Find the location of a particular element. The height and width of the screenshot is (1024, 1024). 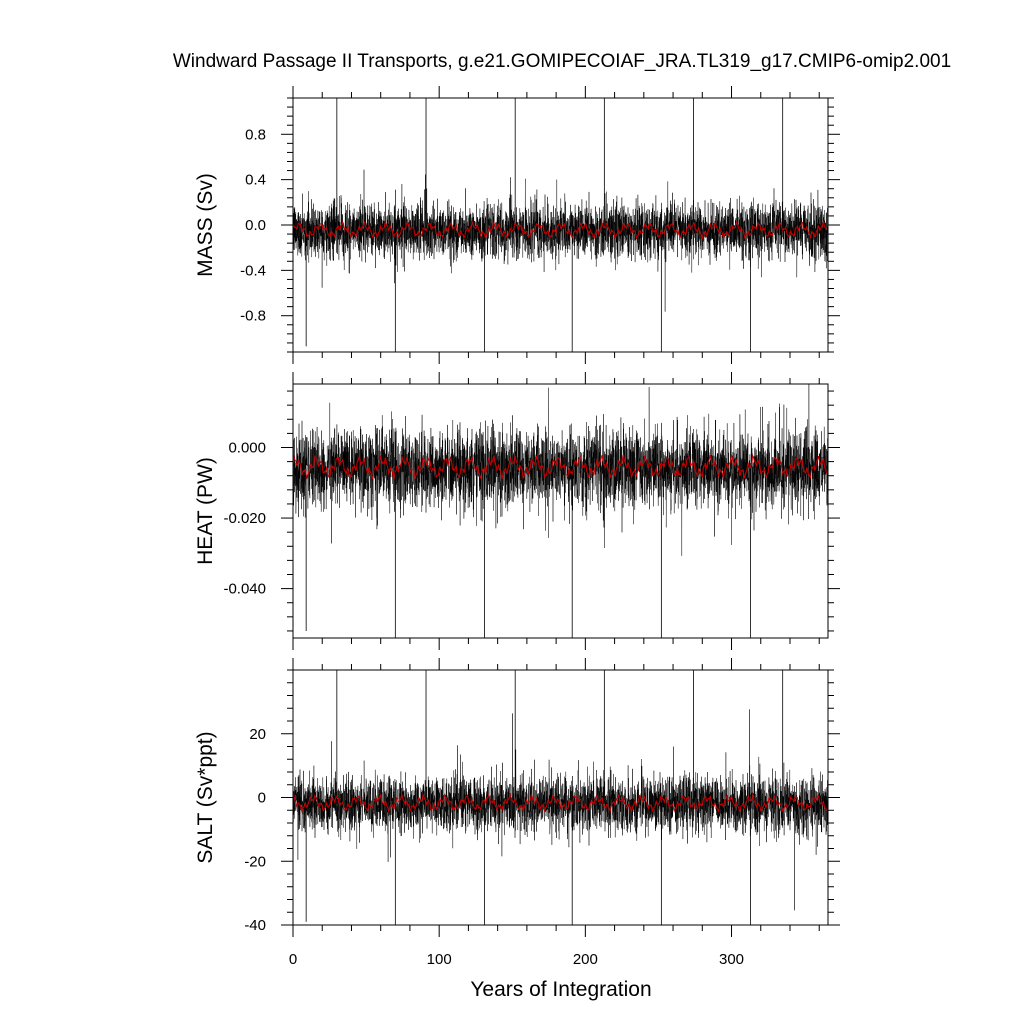

y-tick-label-mass: 0.4 is located at coordinates (255, 180).